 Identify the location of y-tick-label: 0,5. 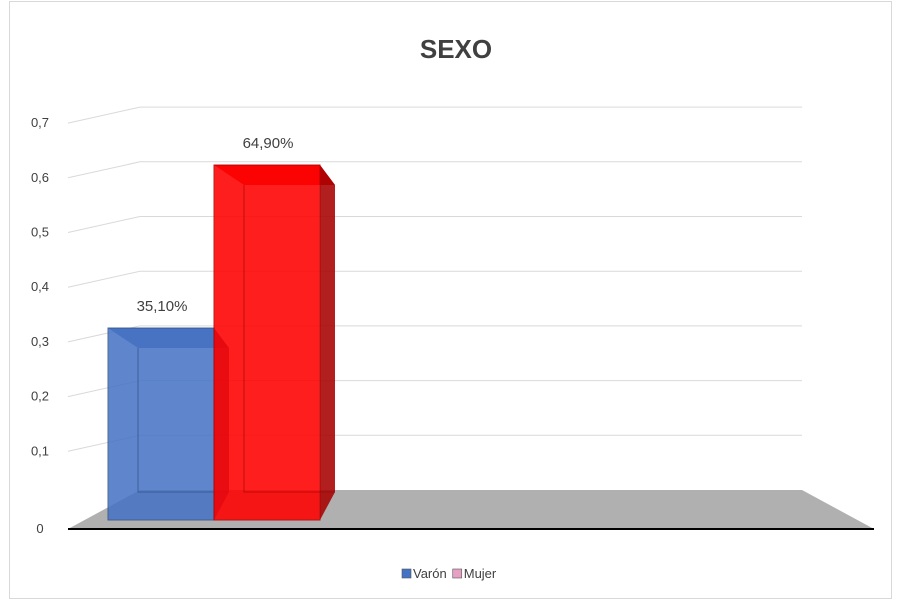
(40, 232).